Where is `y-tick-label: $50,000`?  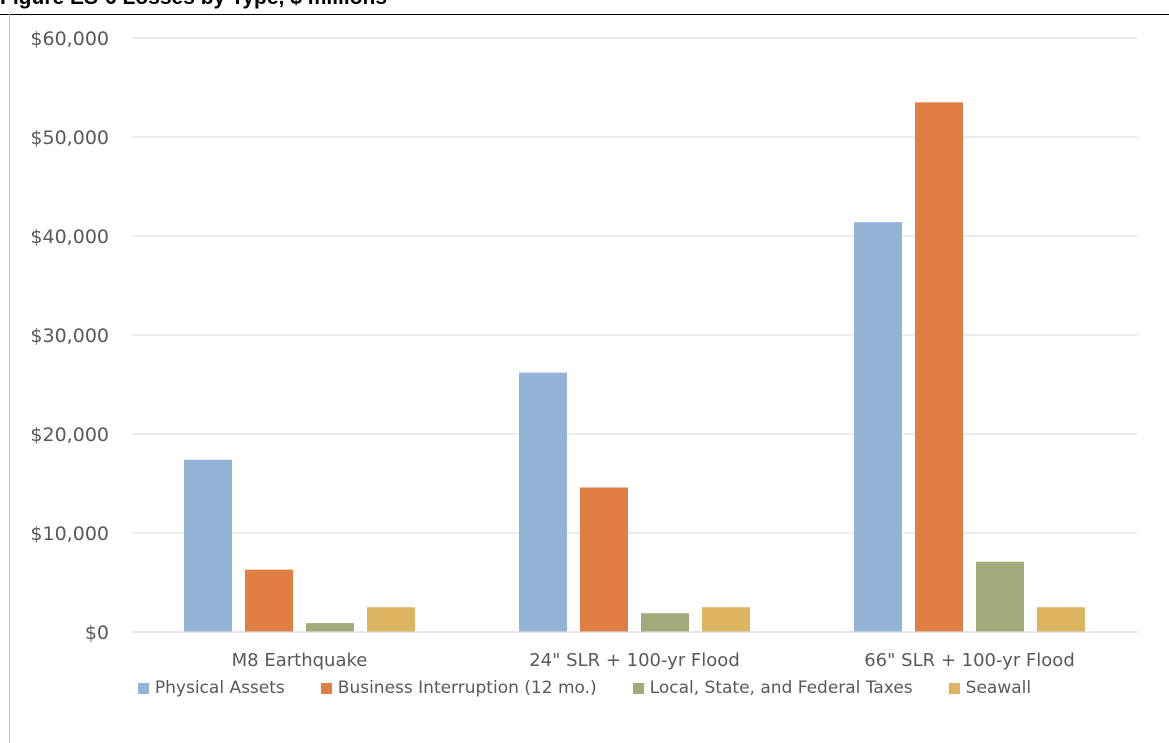
y-tick-label: $50,000 is located at coordinates (69, 138).